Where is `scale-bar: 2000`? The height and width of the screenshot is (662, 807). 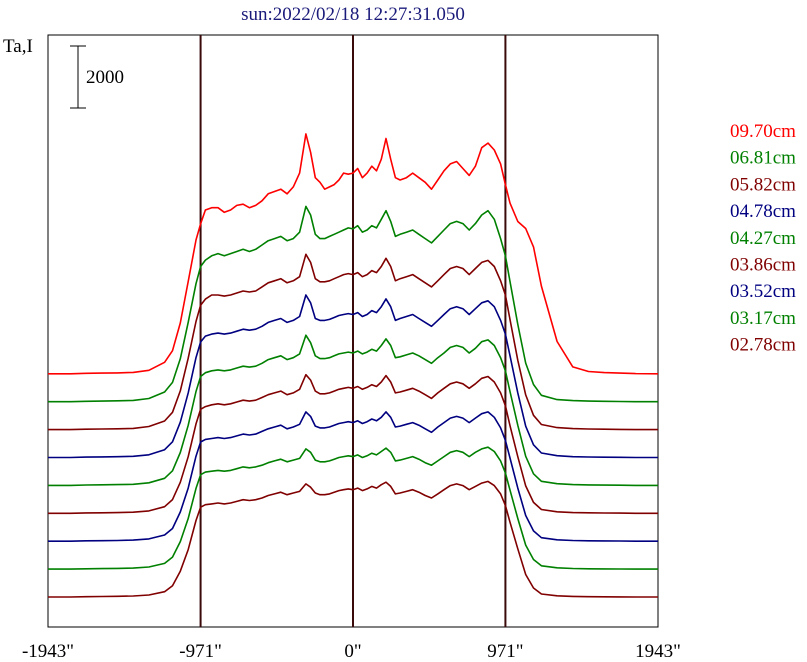 scale-bar: 2000 is located at coordinates (97, 77).